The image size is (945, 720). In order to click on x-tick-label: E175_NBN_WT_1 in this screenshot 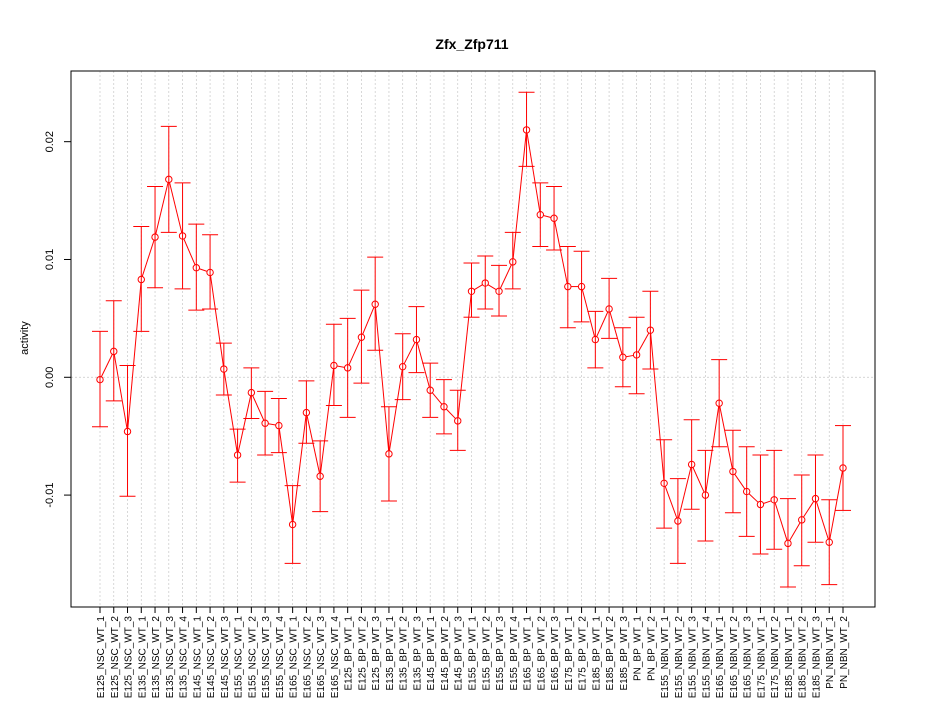, I will do `click(761, 657)`.